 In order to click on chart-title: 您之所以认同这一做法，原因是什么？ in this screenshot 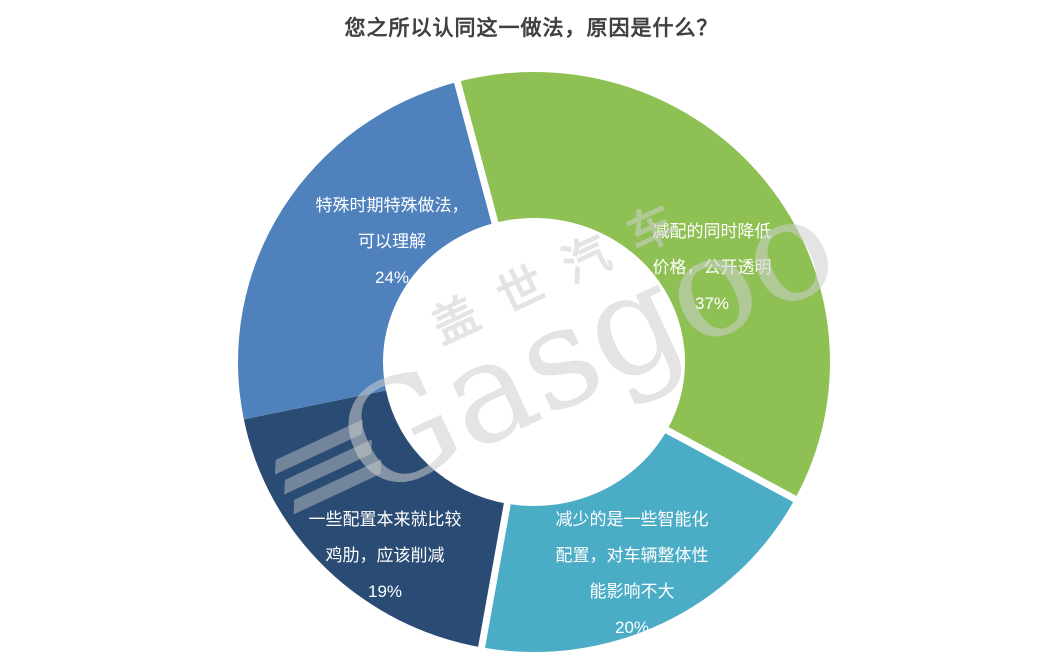, I will do `click(531, 28)`.